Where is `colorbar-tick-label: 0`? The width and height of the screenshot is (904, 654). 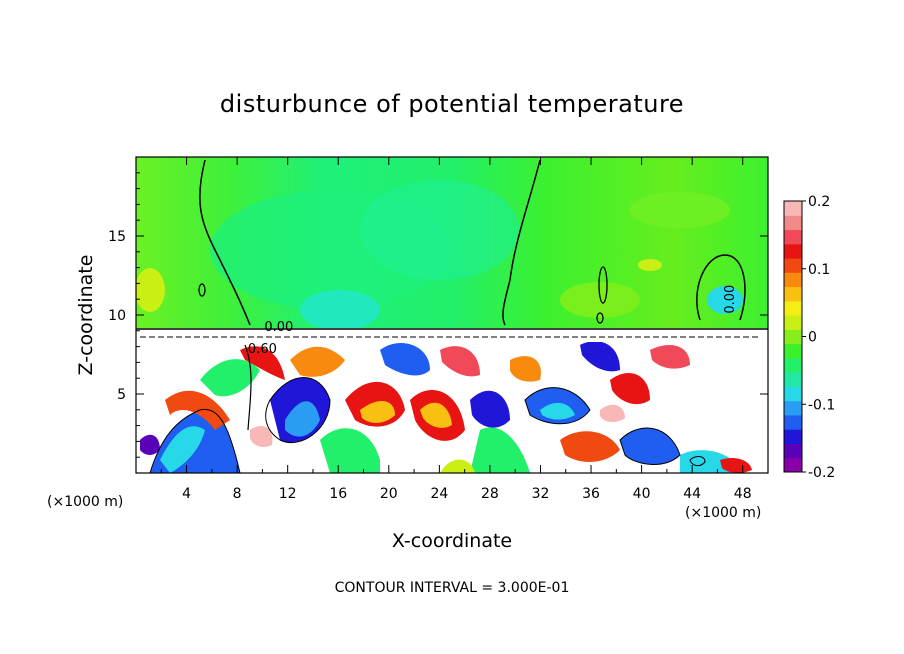 colorbar-tick-label: 0 is located at coordinates (812, 338).